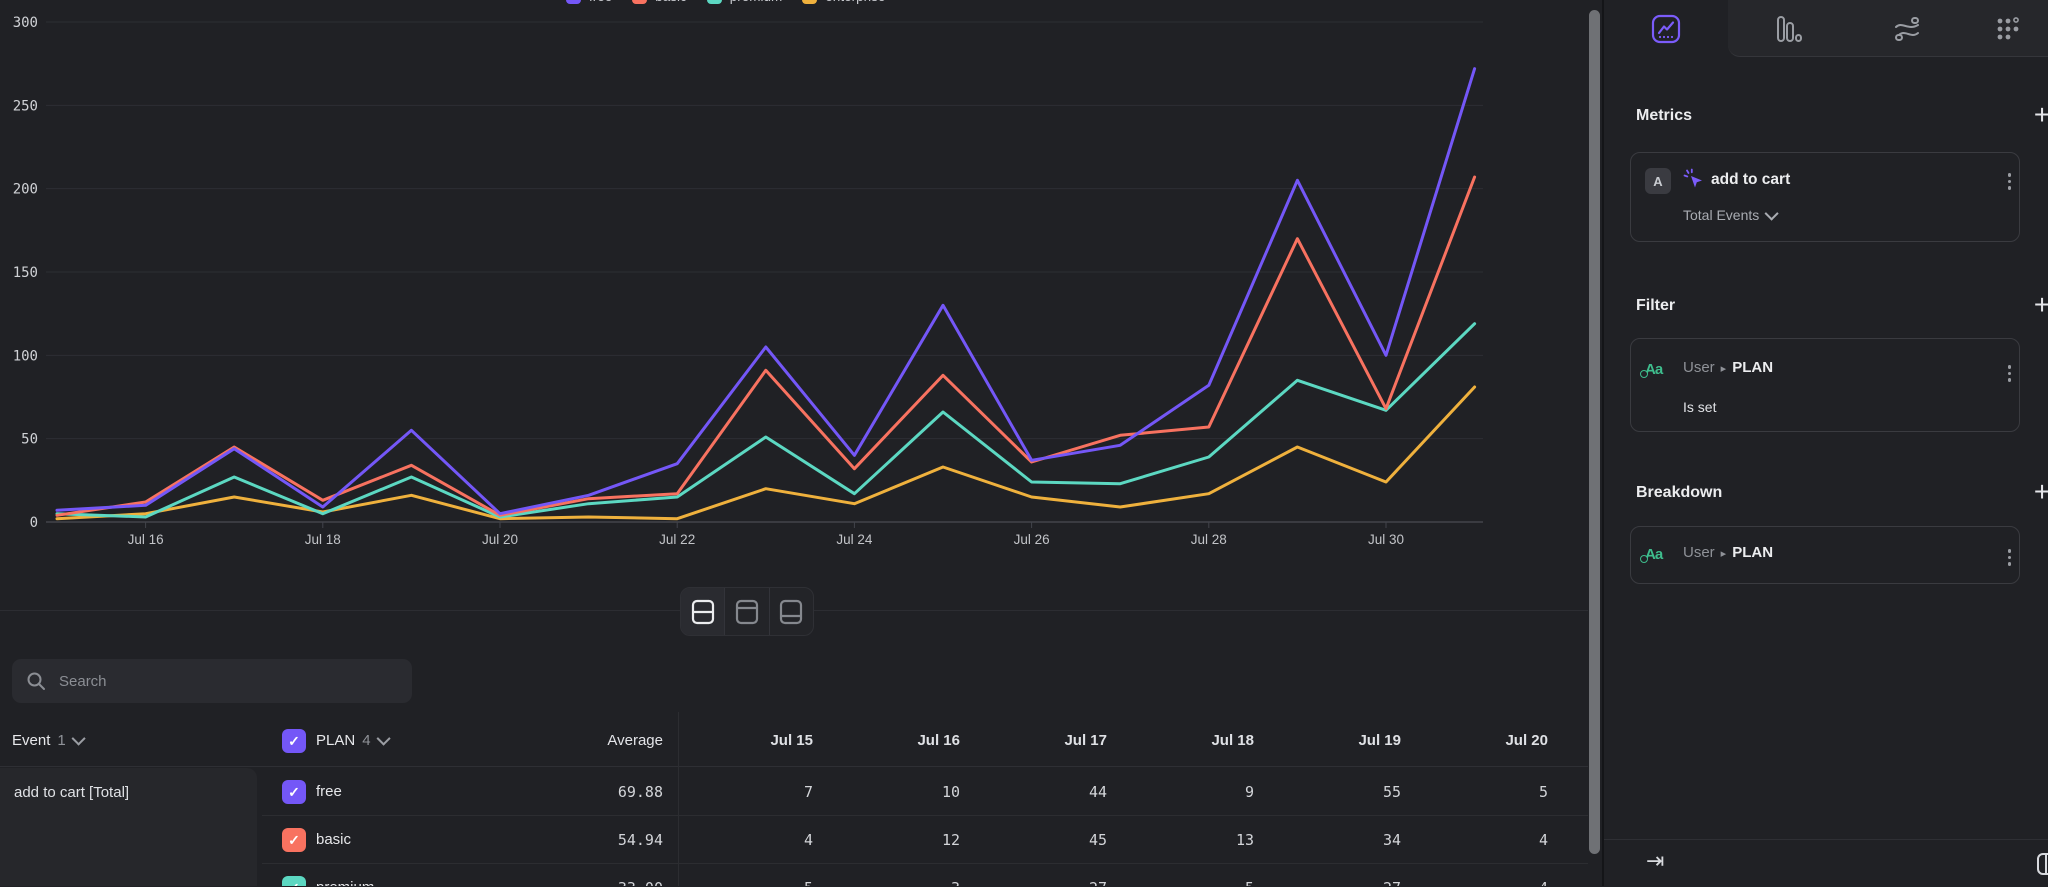 The height and width of the screenshot is (887, 2048). I want to click on value-cell: 9, so click(1249, 792).